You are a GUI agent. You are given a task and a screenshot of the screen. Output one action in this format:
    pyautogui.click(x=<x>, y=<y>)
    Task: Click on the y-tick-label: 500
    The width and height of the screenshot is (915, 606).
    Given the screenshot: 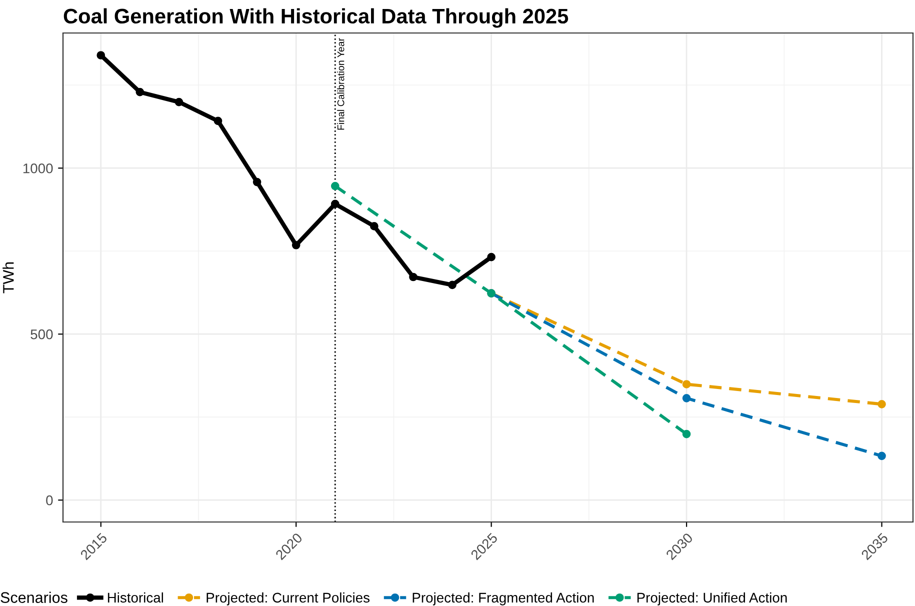 What is the action you would take?
    pyautogui.click(x=41, y=334)
    